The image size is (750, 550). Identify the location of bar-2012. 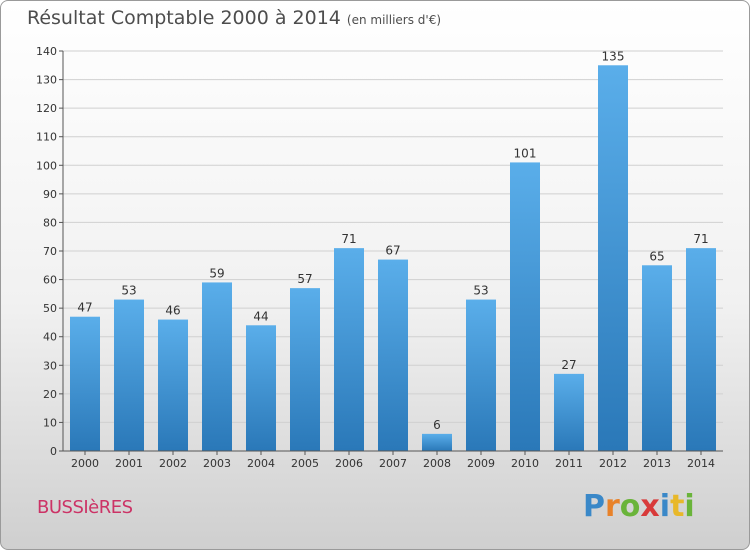
(613, 258).